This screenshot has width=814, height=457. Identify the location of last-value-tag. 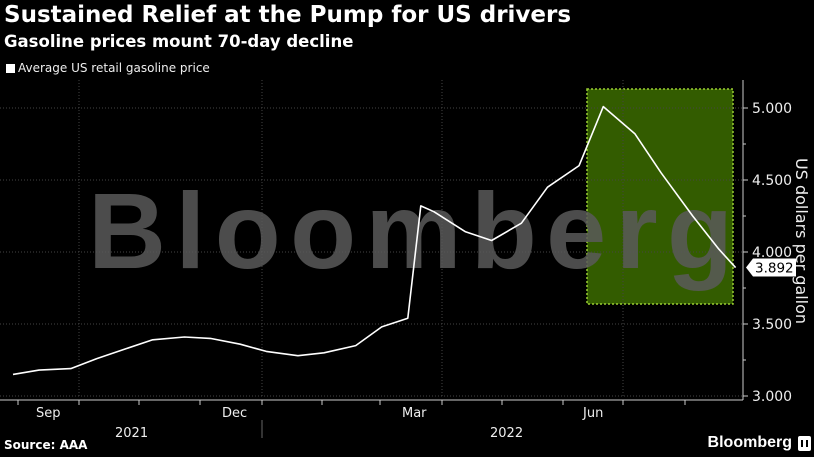
(771, 267).